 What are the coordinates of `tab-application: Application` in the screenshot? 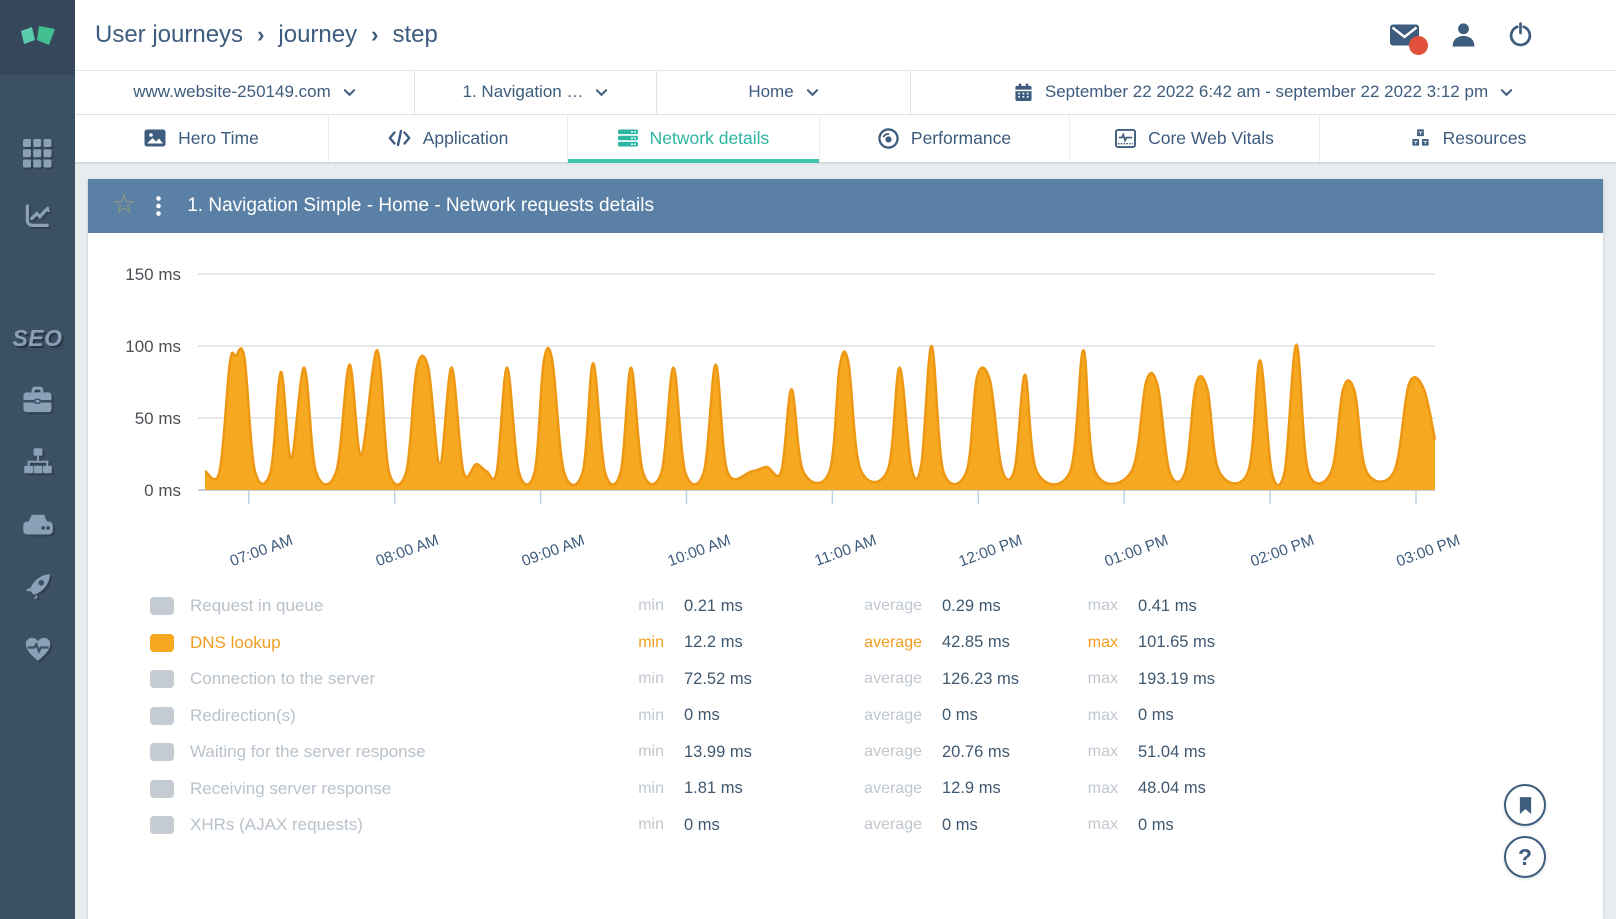 It's located at (448, 138).